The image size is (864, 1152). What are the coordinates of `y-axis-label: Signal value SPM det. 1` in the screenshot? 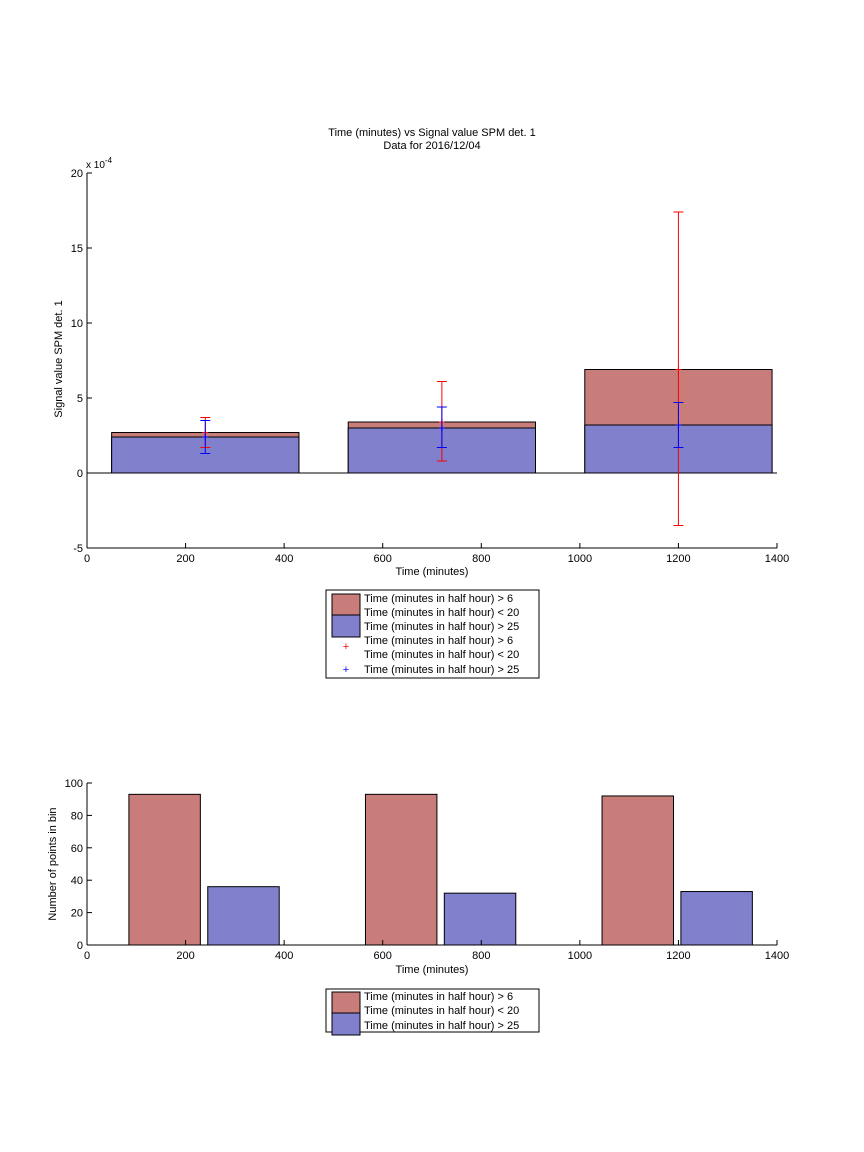 It's located at (59, 358).